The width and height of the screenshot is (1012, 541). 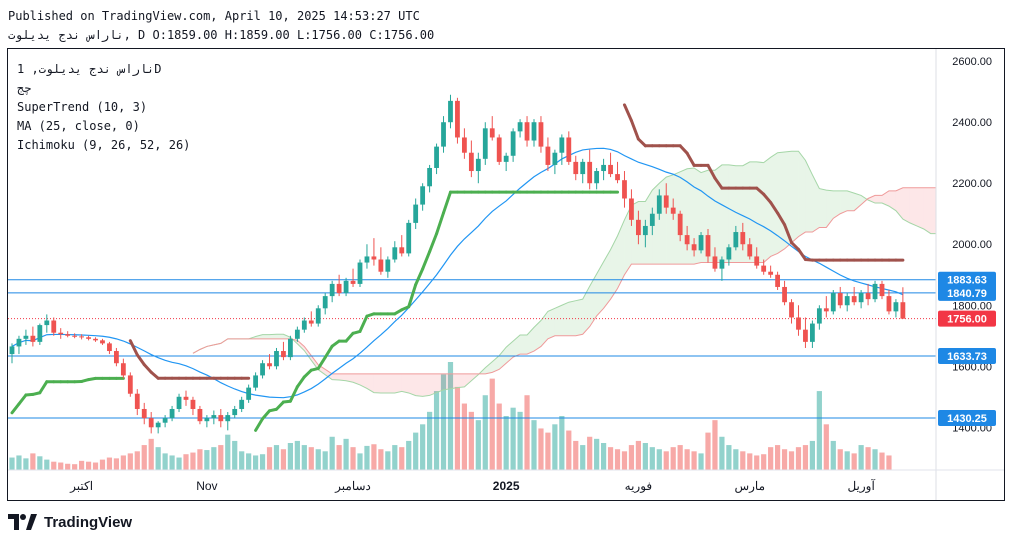 I want to click on price-label-badge, so click(x=967, y=355).